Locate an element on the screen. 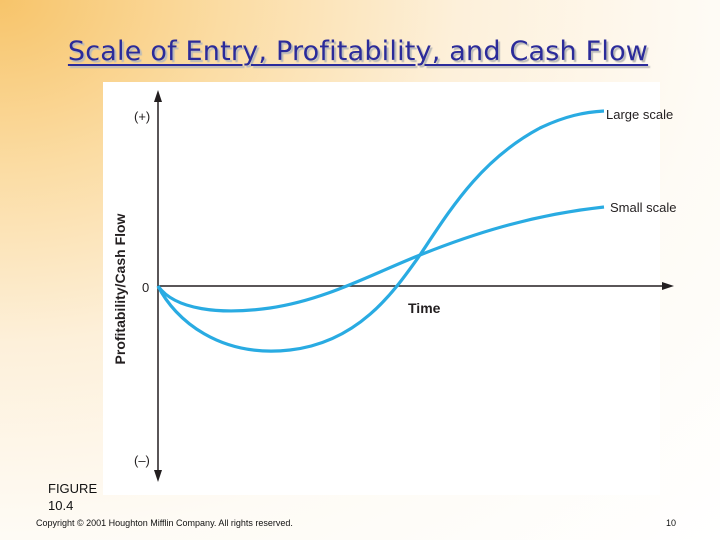  figure-label-line2: 10.4 is located at coordinates (61, 505).